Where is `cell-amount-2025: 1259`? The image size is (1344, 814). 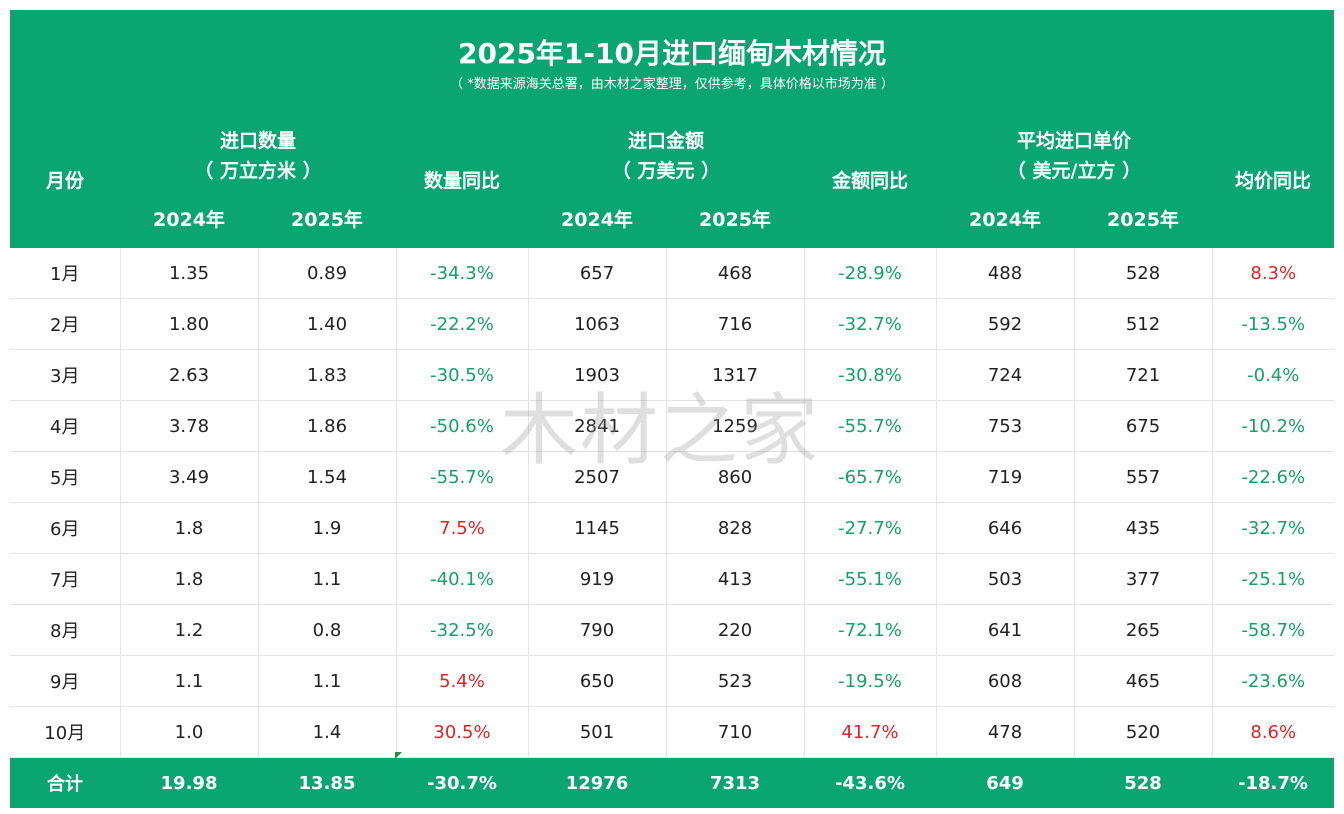
cell-amount-2025: 1259 is located at coordinates (735, 426).